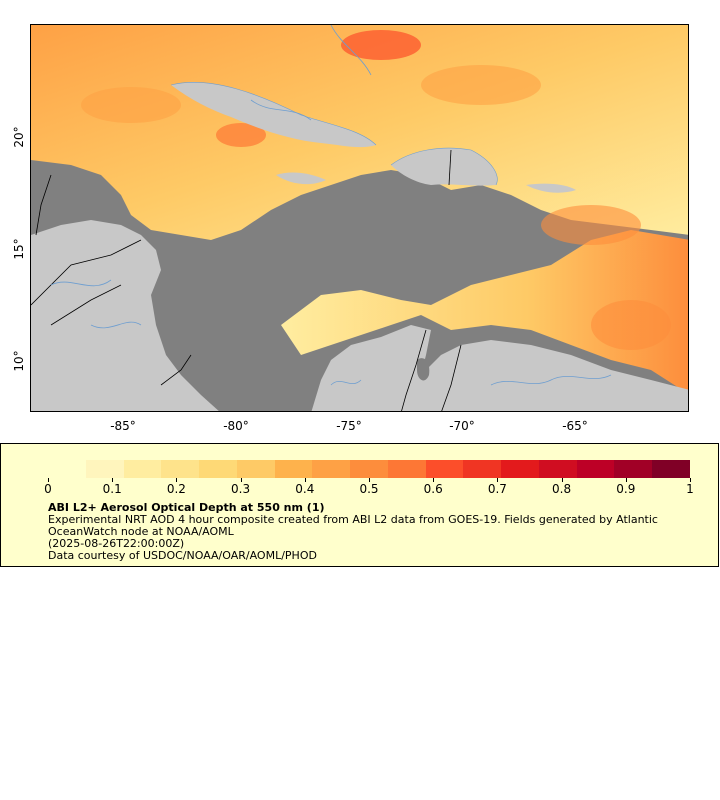 This screenshot has height=800, width=720. I want to click on south-america-landmass, so click(499, 368).